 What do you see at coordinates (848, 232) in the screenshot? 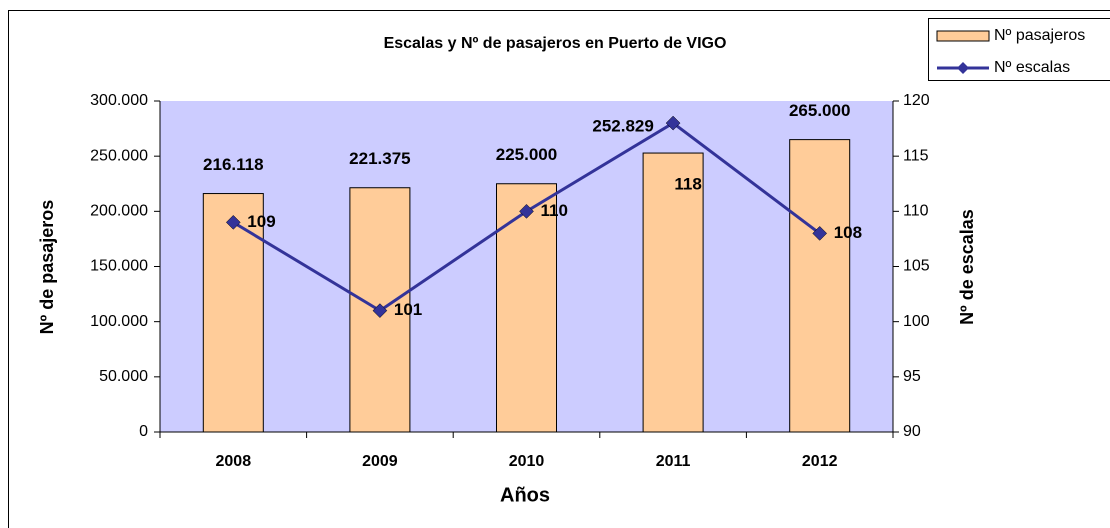
I see `line-value-label: 108` at bounding box center [848, 232].